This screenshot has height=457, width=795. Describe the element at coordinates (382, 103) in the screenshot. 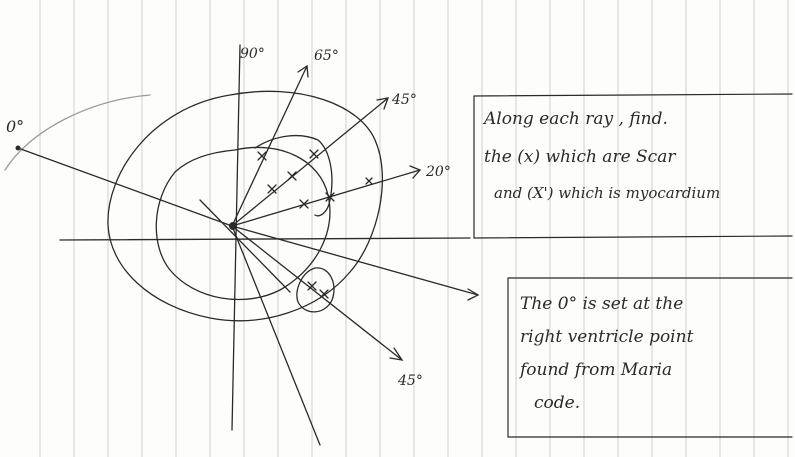

I see `ray-45-top-arrowhead` at that location.